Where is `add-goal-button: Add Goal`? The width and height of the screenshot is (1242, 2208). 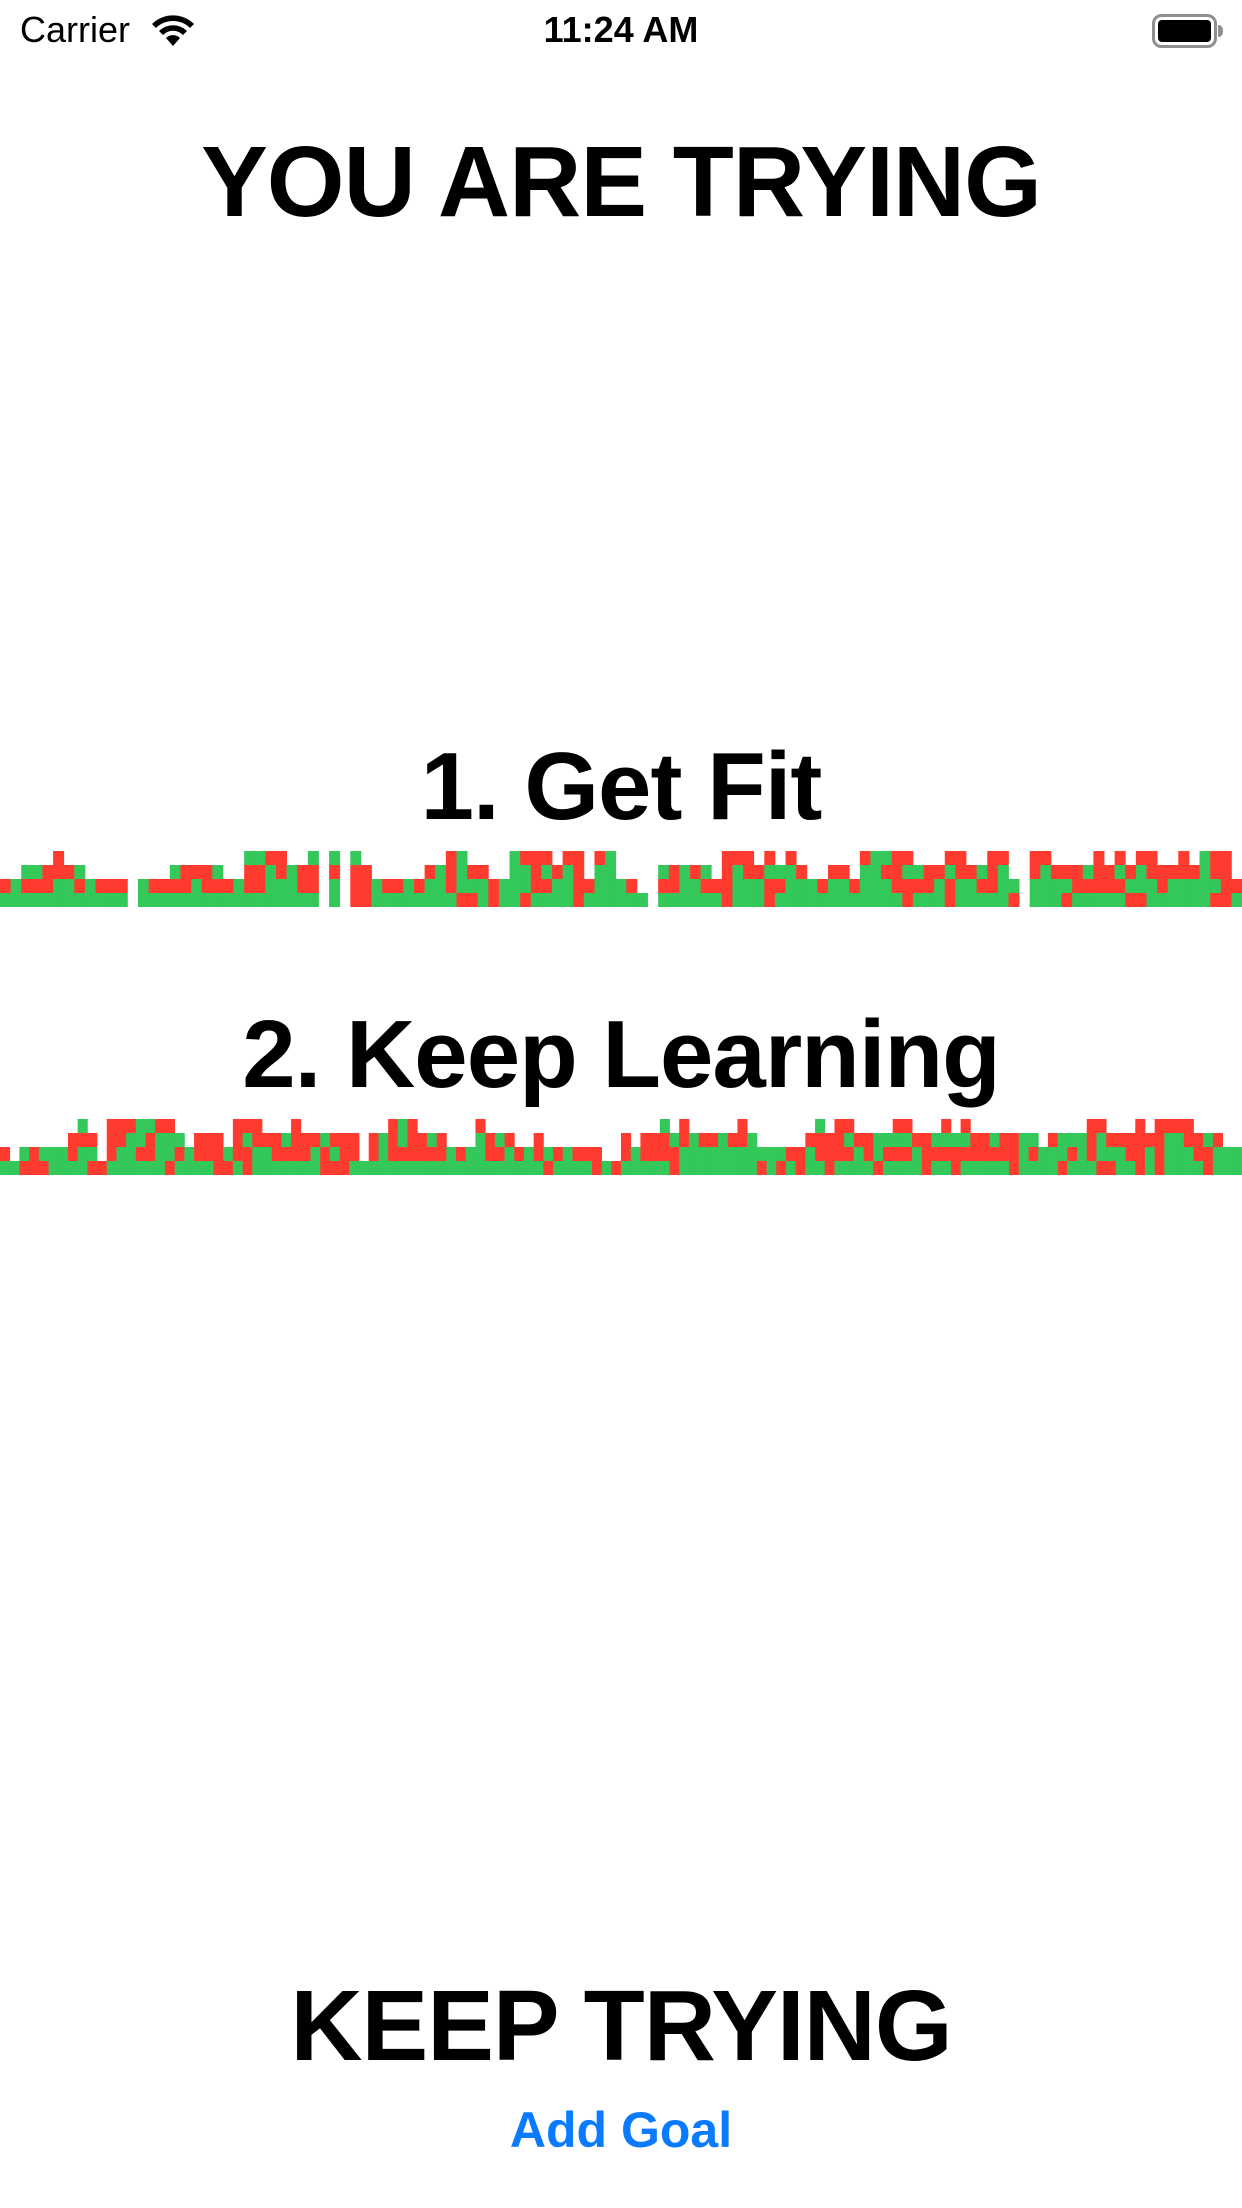
add-goal-button: Add Goal is located at coordinates (621, 2130).